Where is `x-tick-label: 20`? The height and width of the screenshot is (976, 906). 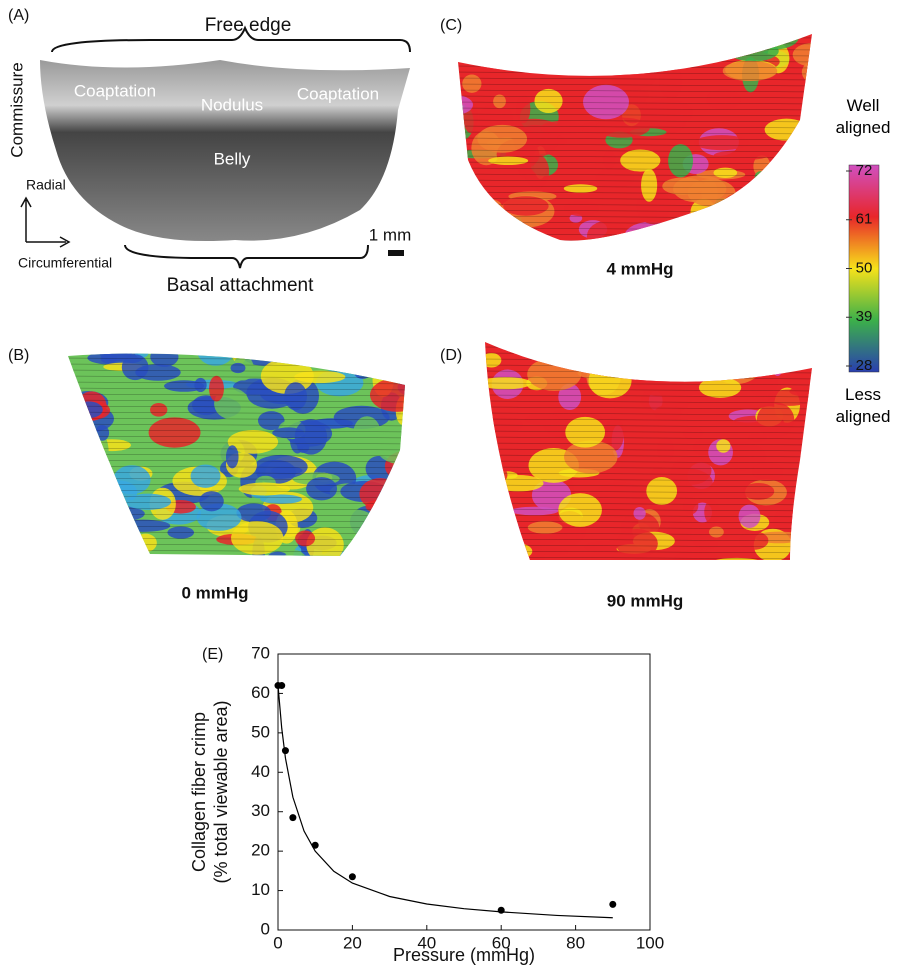
x-tick-label: 20 is located at coordinates (352, 942).